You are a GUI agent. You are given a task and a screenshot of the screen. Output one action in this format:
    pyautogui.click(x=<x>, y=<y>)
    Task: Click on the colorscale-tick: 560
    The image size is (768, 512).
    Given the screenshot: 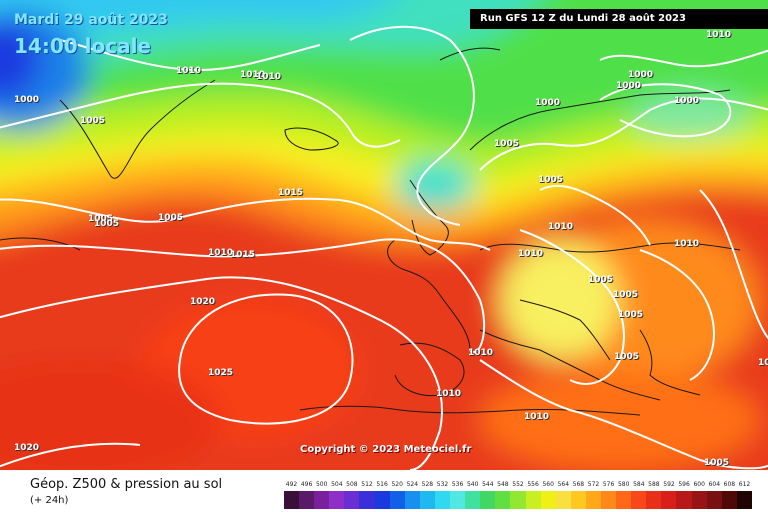 What is the action you would take?
    pyautogui.click(x=548, y=484)
    